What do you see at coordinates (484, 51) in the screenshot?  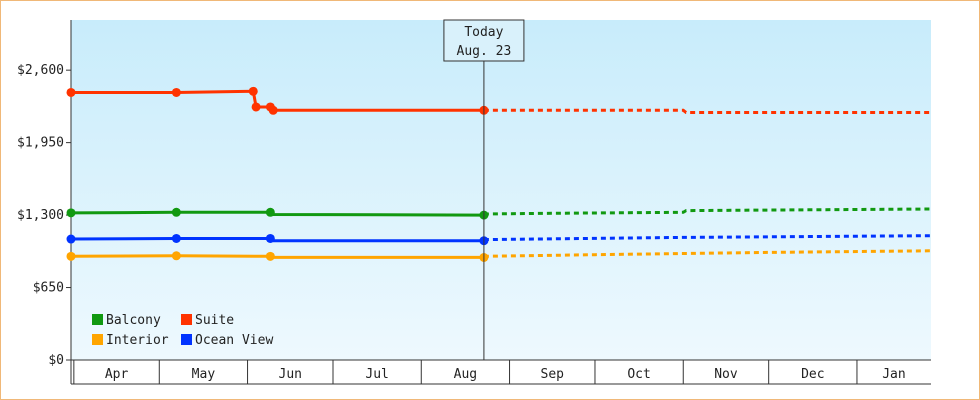 I see `today-label-date: Aug. 23` at bounding box center [484, 51].